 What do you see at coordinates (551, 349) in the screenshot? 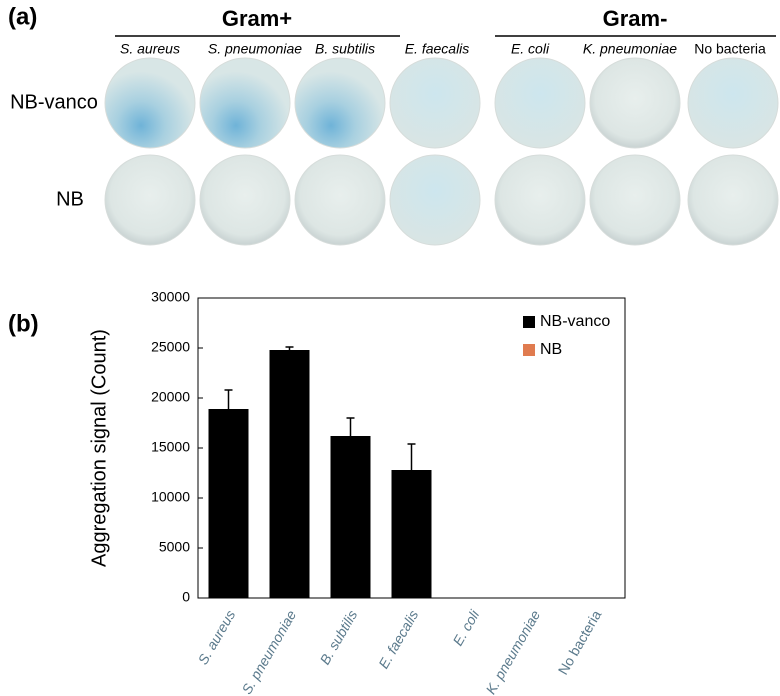
I see `legend-label: NB` at bounding box center [551, 349].